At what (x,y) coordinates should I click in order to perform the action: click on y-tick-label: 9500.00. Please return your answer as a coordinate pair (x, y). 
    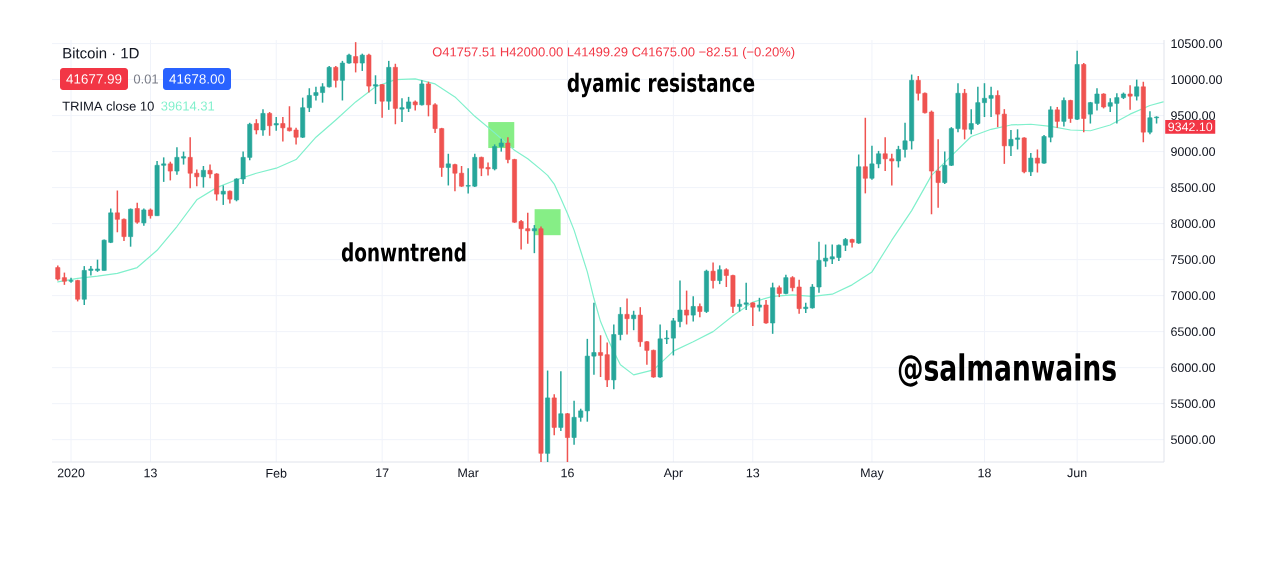
    Looking at the image, I should click on (1193, 116).